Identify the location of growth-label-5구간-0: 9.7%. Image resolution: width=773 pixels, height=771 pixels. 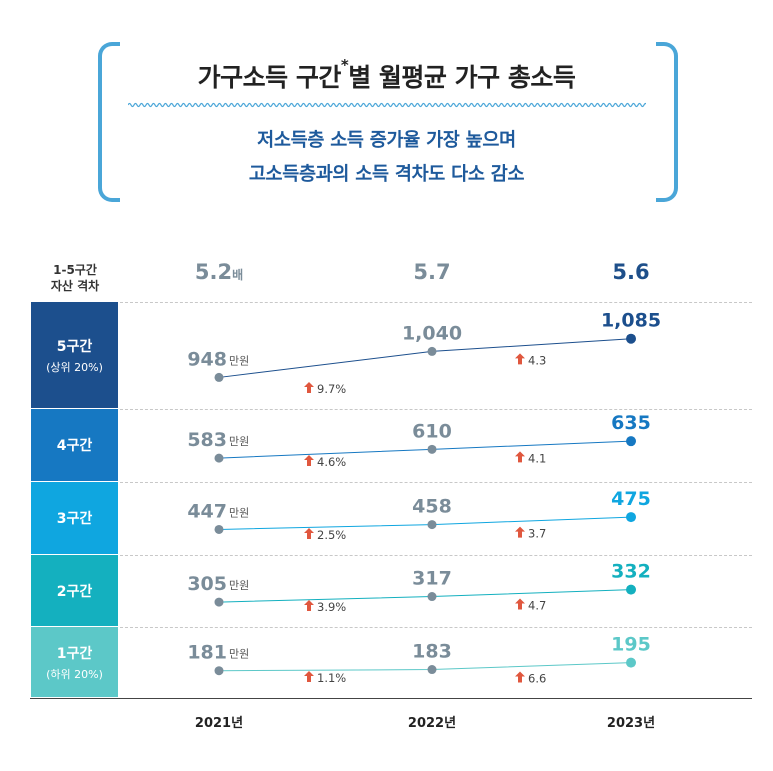
(331, 389).